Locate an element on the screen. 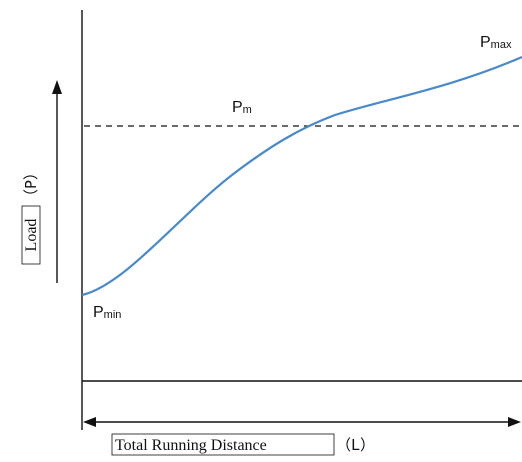 This screenshot has height=462, width=522. p-min-label: Pmin is located at coordinates (107, 312).